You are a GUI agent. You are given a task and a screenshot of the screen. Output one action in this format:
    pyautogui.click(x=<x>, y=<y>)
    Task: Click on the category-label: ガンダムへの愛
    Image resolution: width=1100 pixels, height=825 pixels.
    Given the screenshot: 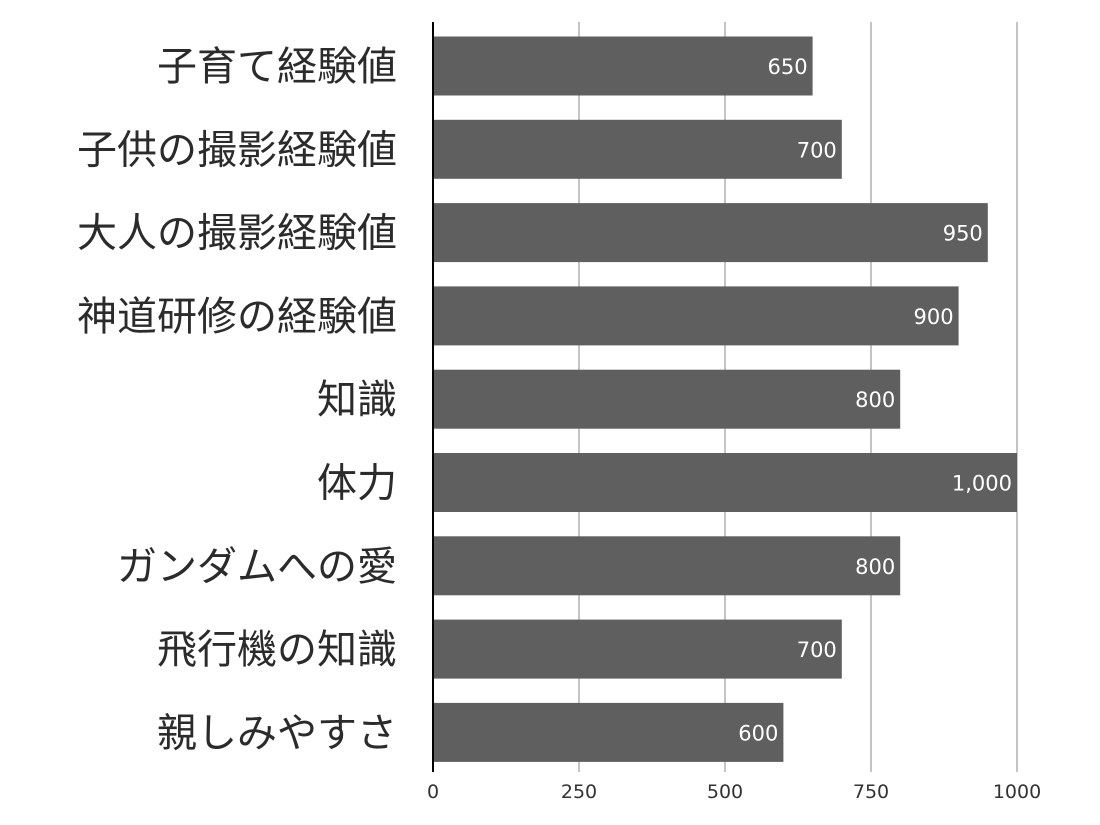 What is the action you would take?
    pyautogui.click(x=257, y=567)
    